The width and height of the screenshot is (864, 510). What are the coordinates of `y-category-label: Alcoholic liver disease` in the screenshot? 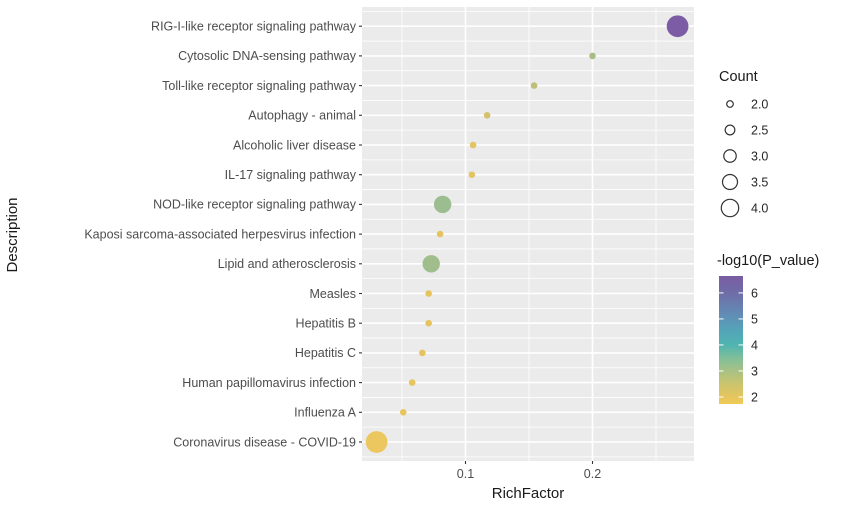 It's located at (294, 145).